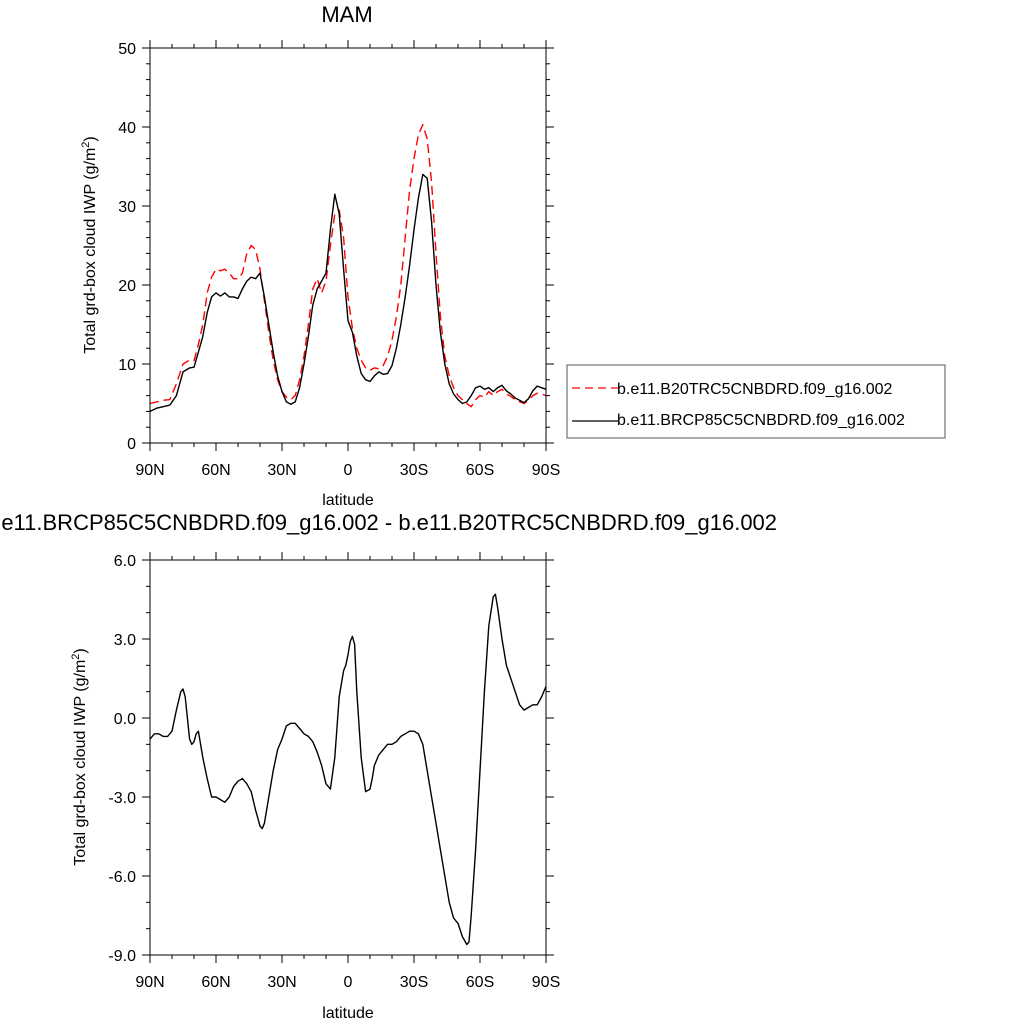 The height and width of the screenshot is (1024, 1024). What do you see at coordinates (125, 640) in the screenshot?
I see `y-tick-label: 3.0` at bounding box center [125, 640].